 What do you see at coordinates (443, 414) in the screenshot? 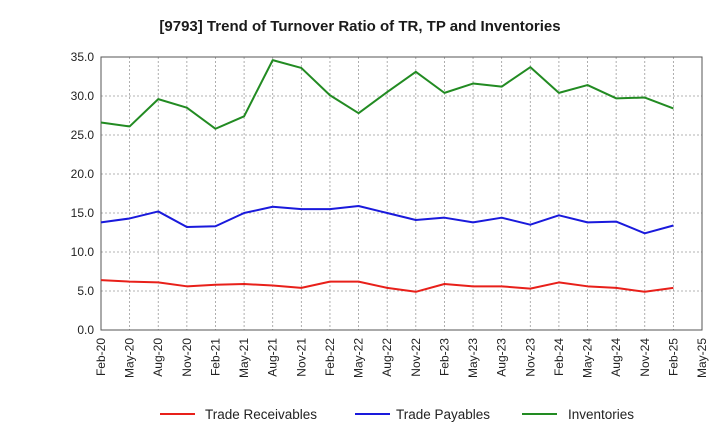
I see `legend-label: Trade Payables` at bounding box center [443, 414].